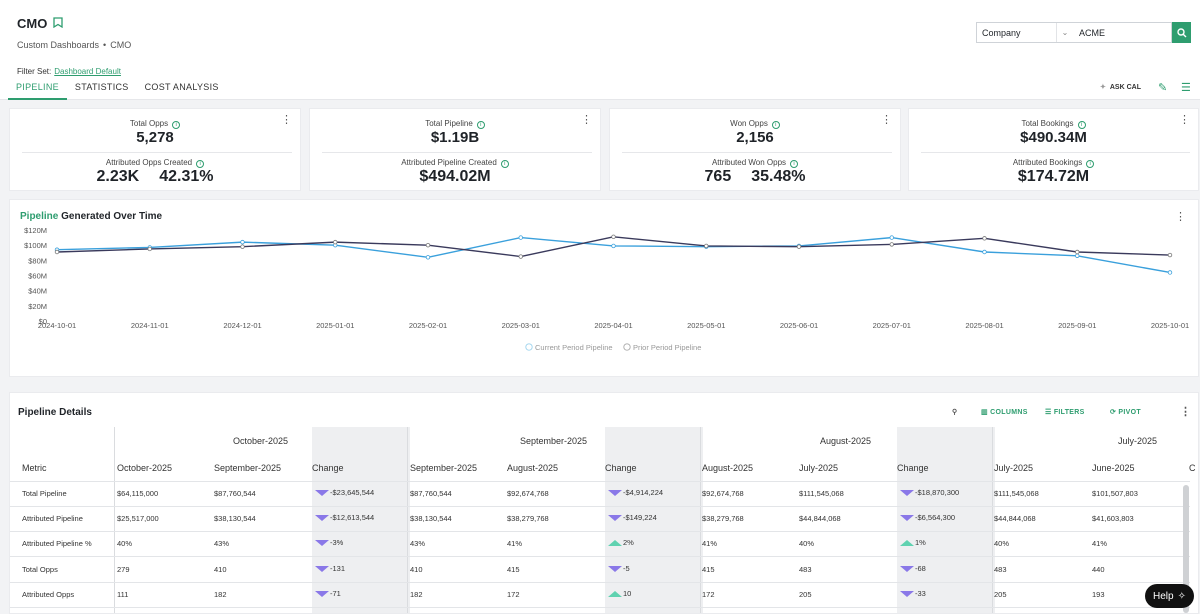  I want to click on column-header: October-2025, so click(145, 468).